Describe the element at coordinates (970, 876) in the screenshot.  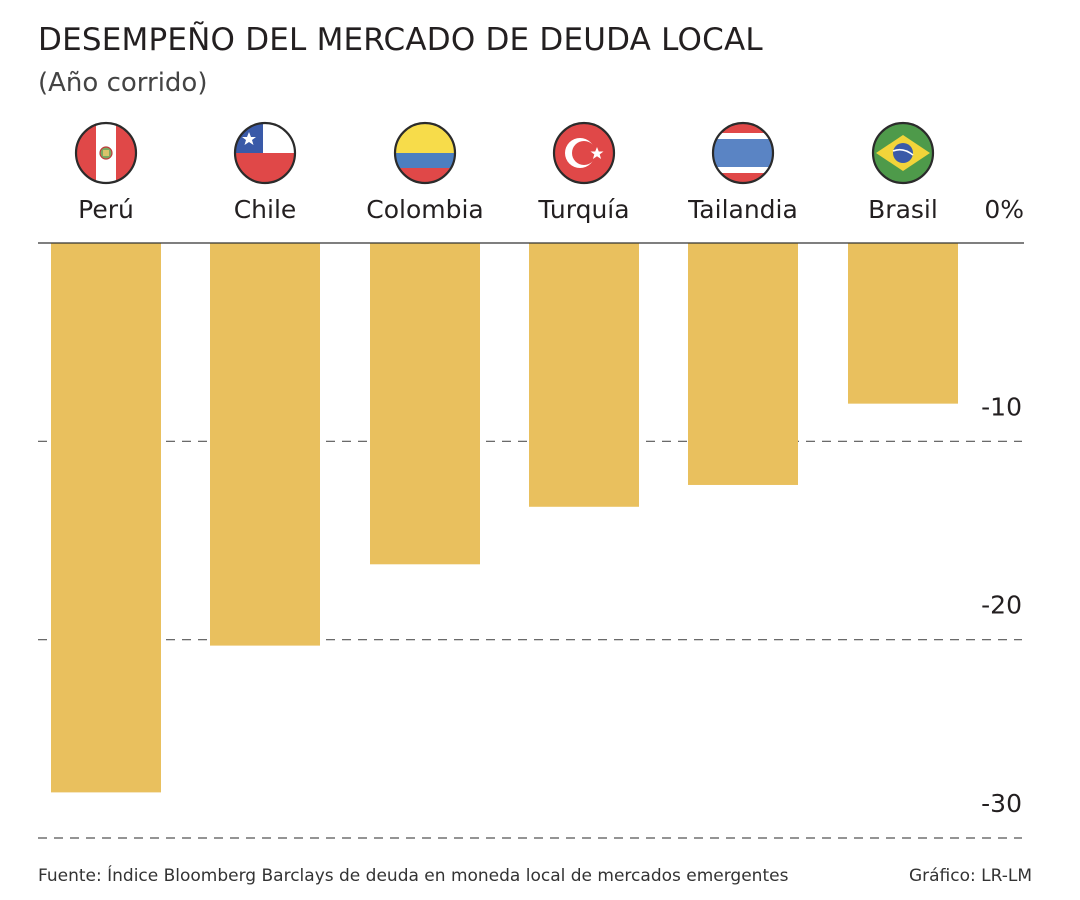
I see `chart-credit: Gráfico: LR-LM` at that location.